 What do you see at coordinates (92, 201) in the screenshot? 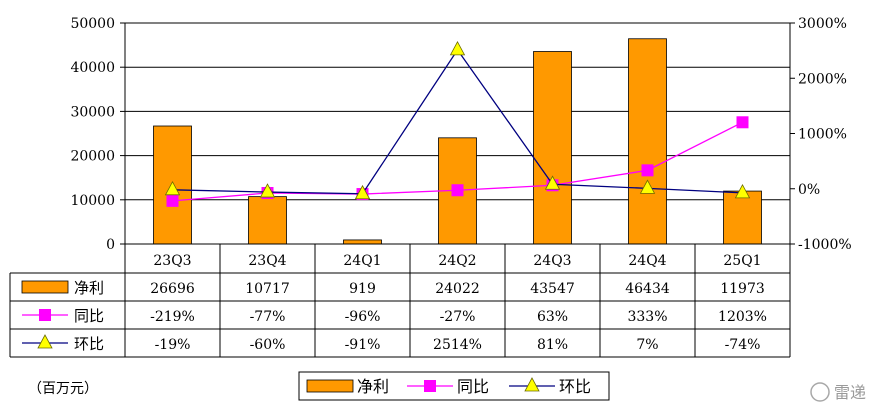
I see `left-tick-label: 10000` at bounding box center [92, 201].